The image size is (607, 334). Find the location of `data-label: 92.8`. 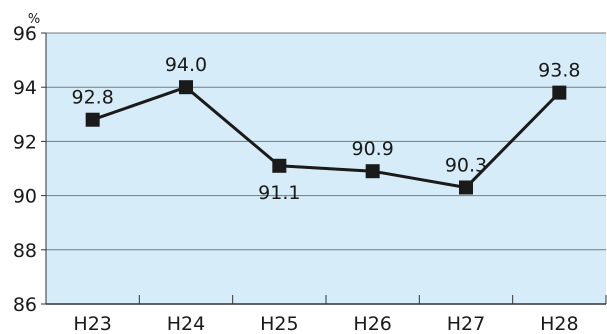

data-label: 92.8 is located at coordinates (93, 98).